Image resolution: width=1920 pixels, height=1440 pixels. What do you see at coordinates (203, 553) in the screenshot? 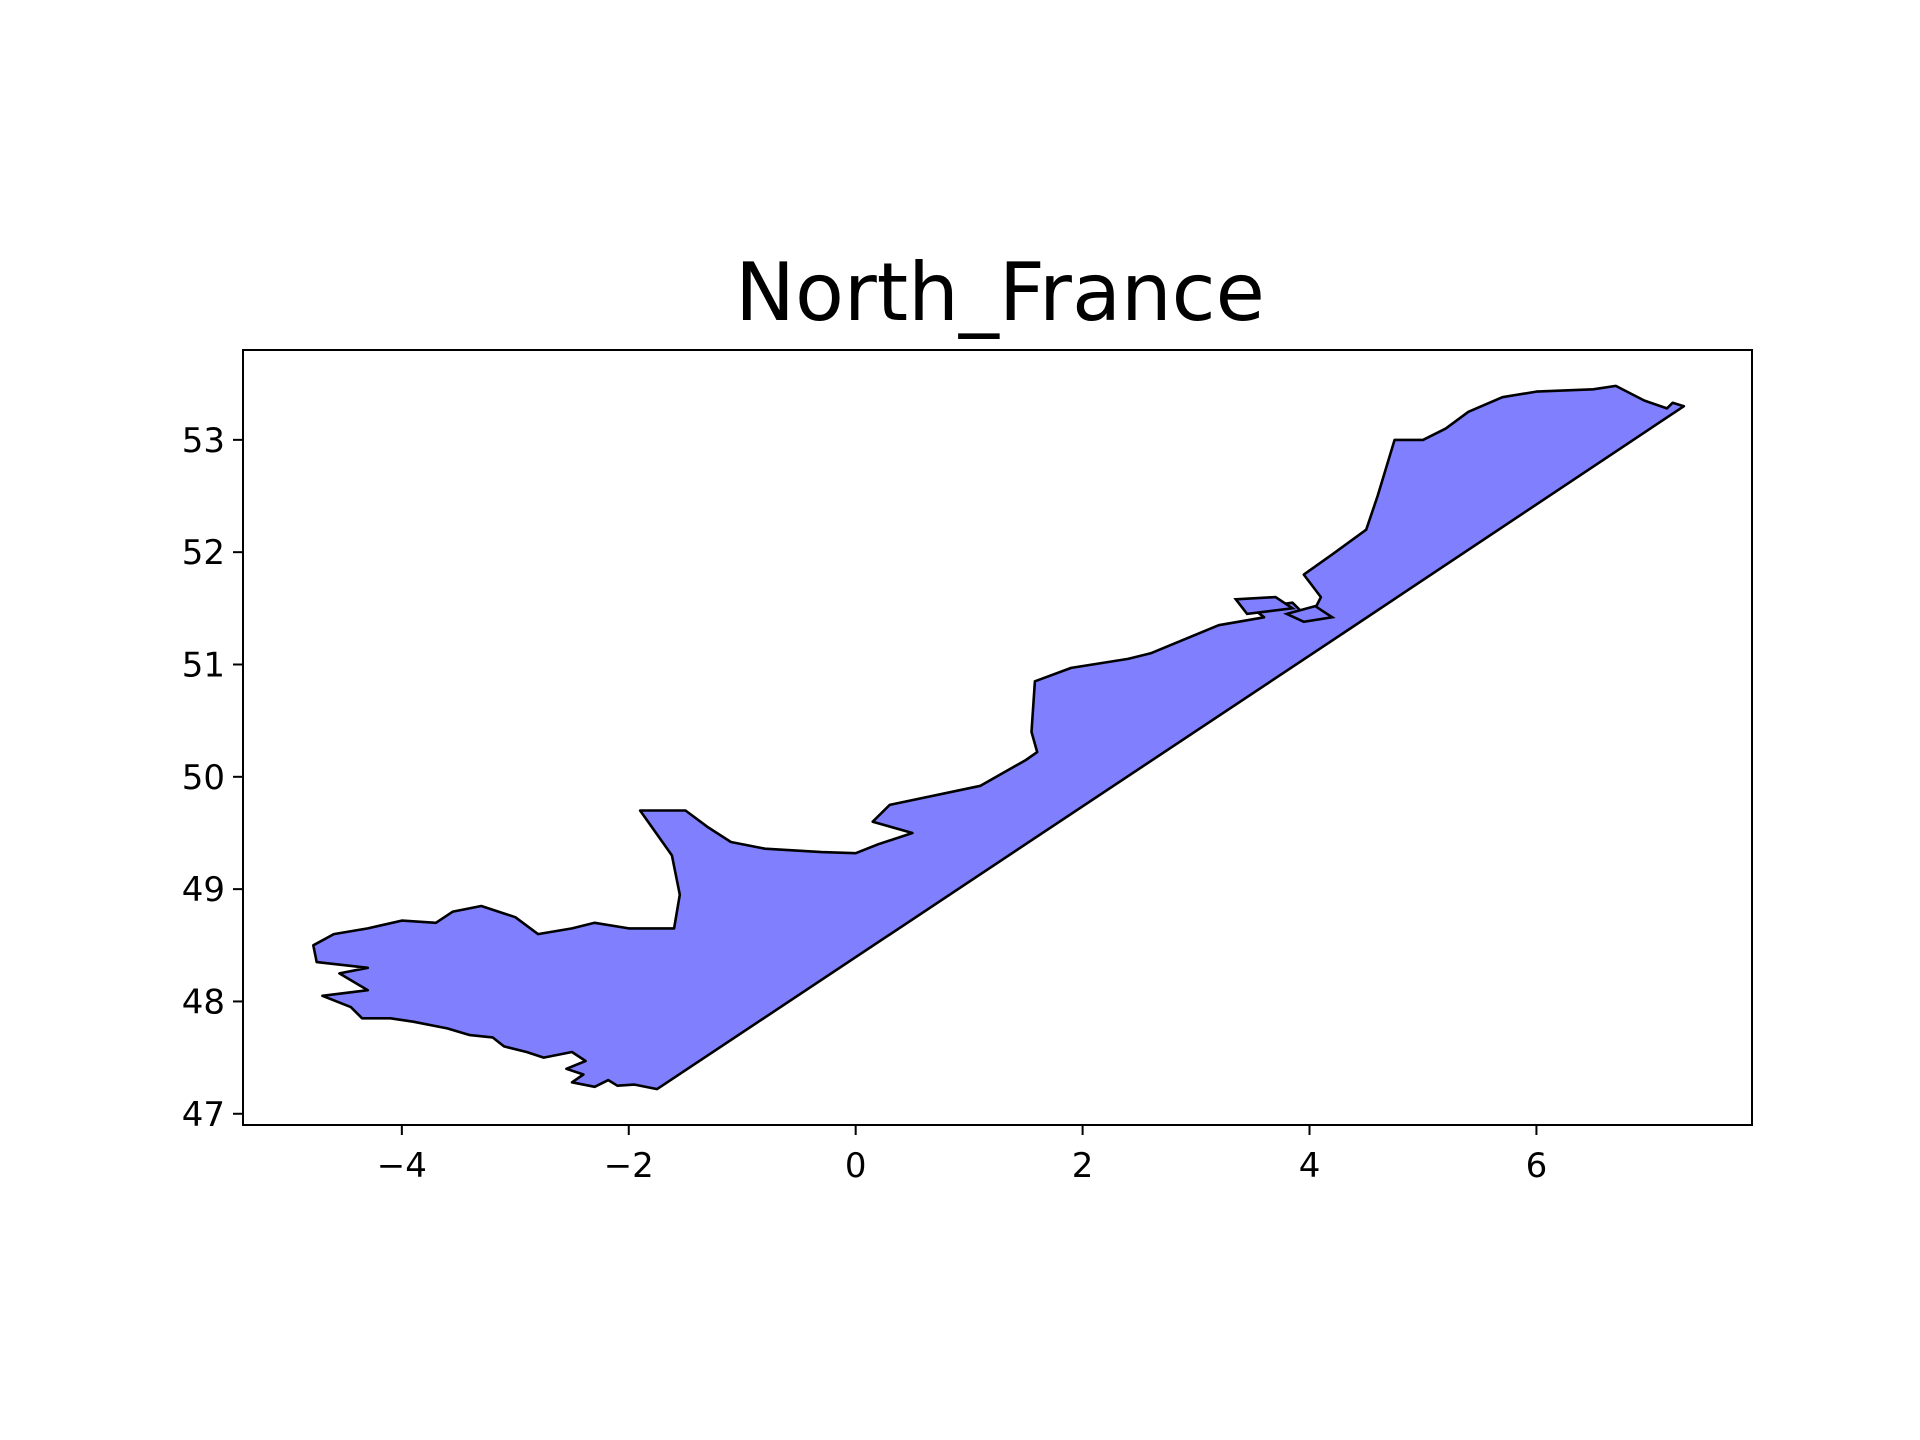
I see `y-tick-label: 52` at bounding box center [203, 553].